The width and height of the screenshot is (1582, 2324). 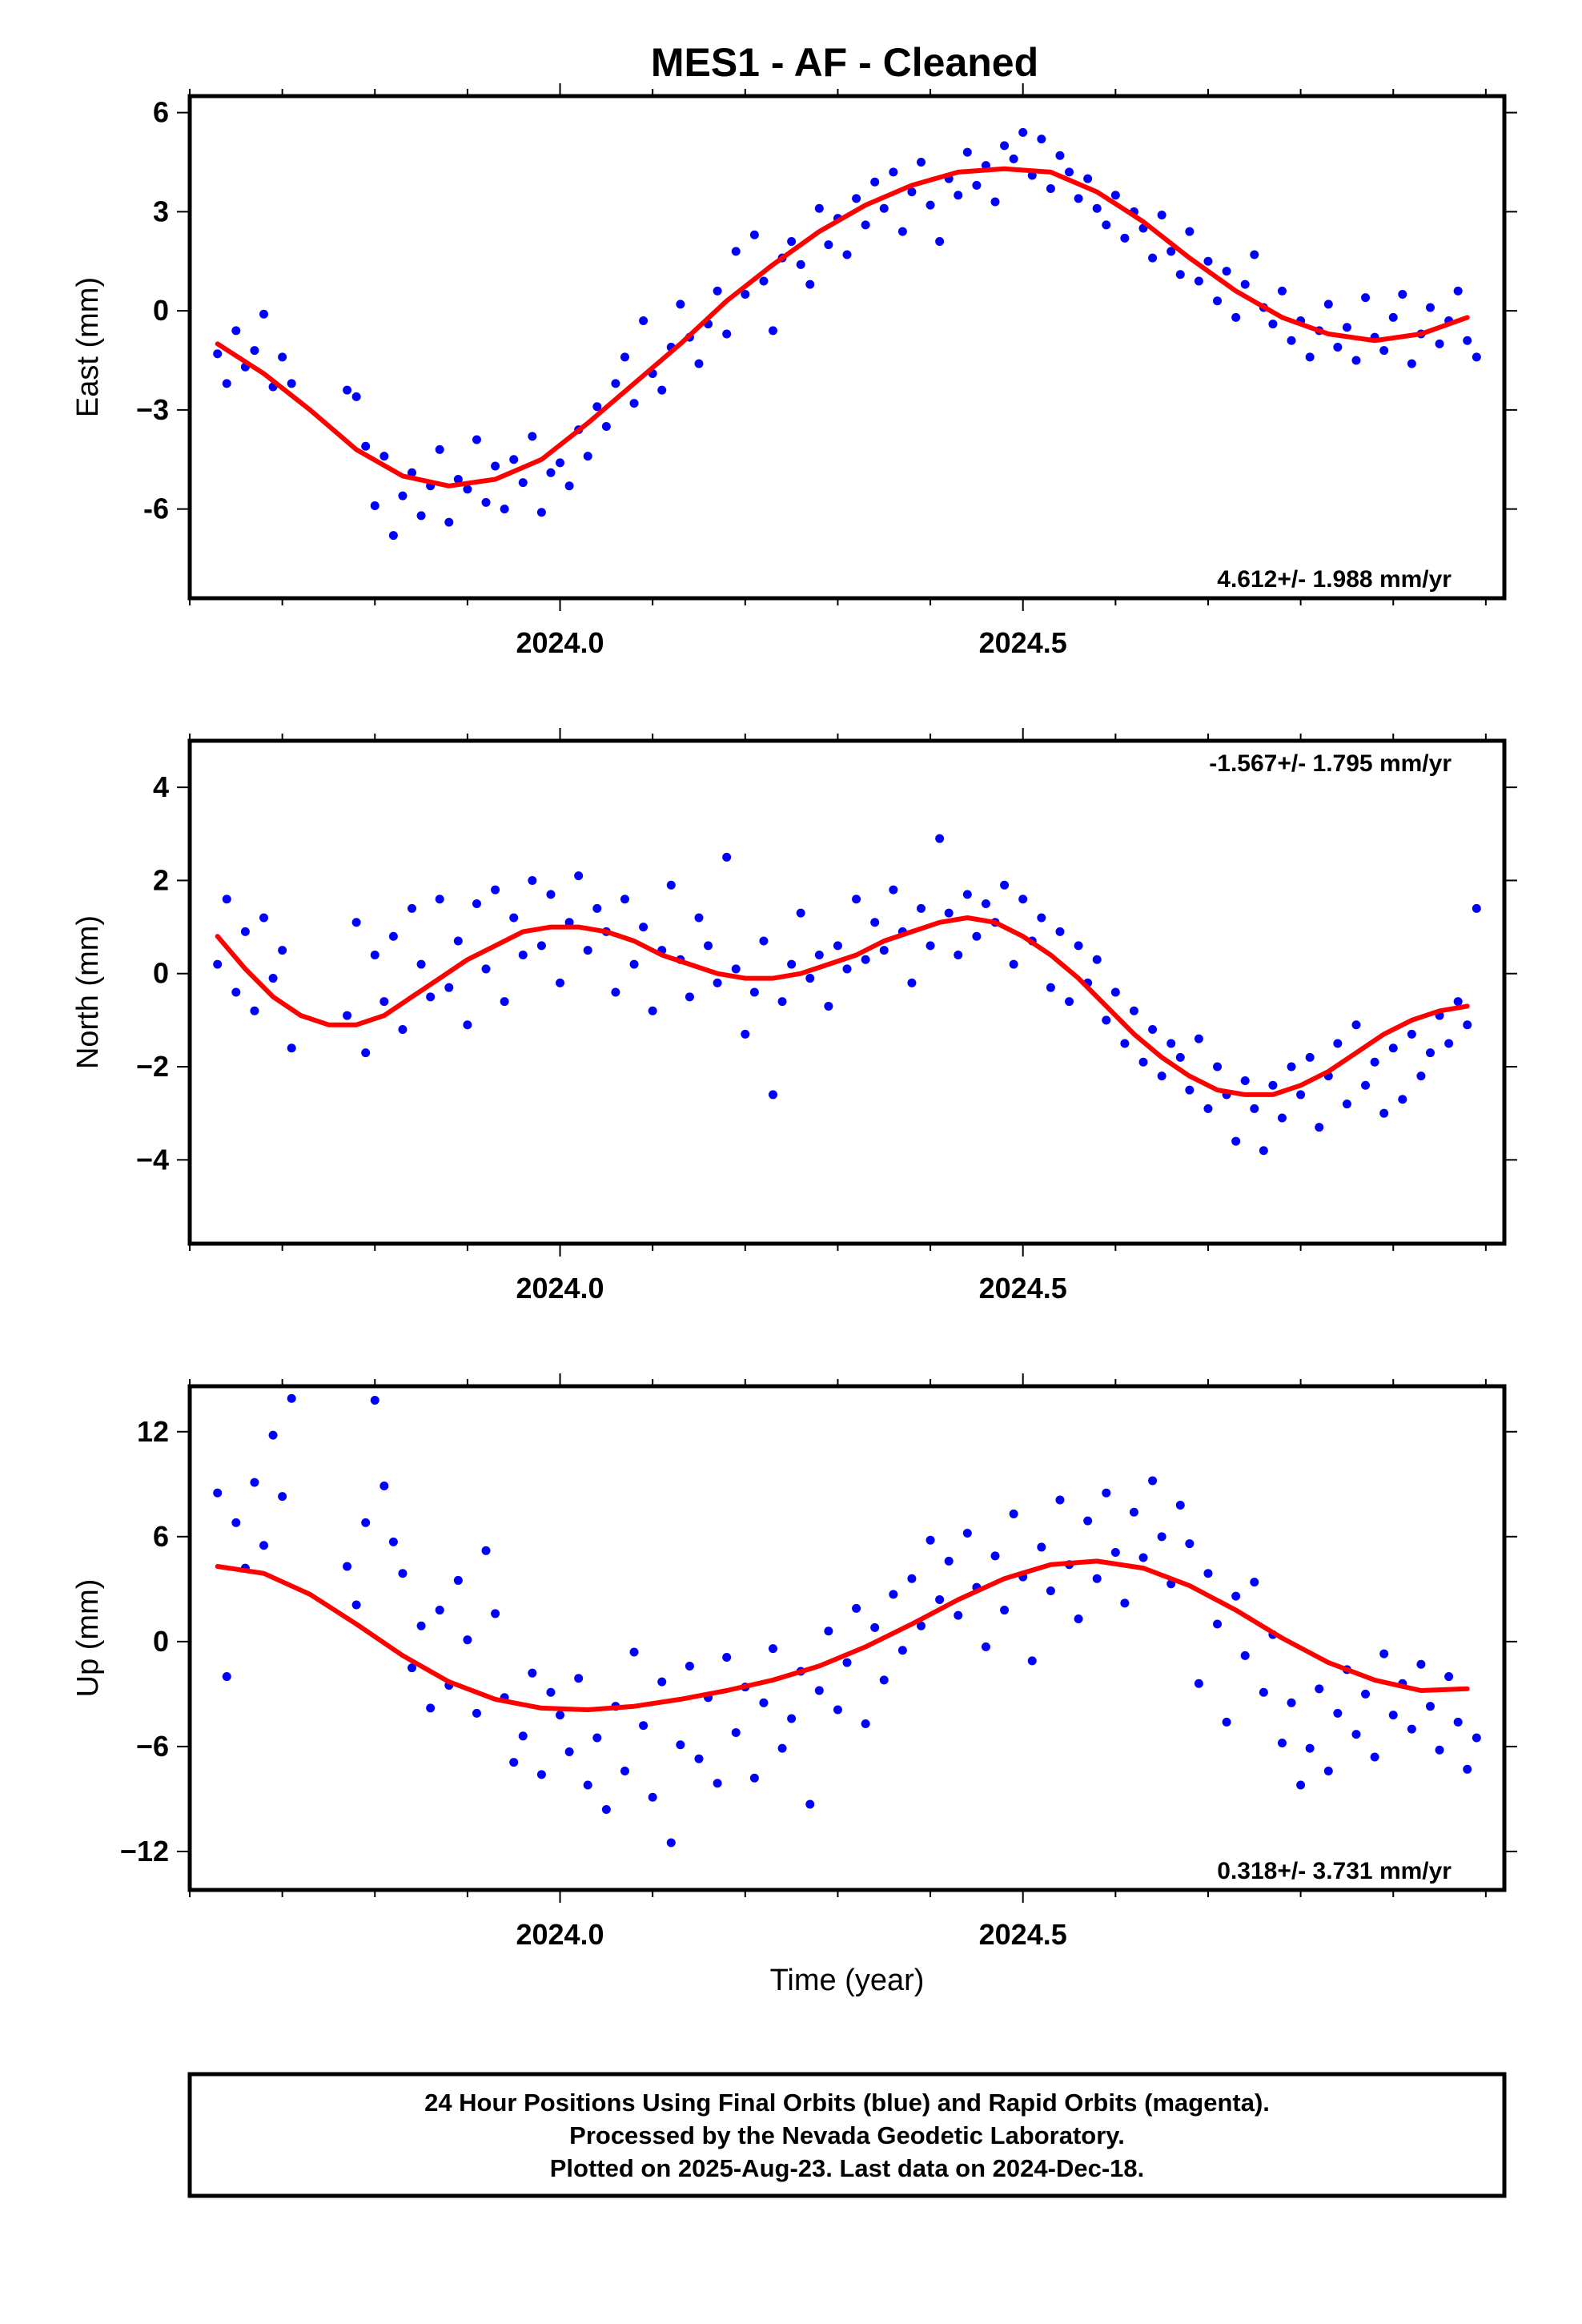 What do you see at coordinates (1023, 642) in the screenshot?
I see `east-x-tick-label: 2024.5` at bounding box center [1023, 642].